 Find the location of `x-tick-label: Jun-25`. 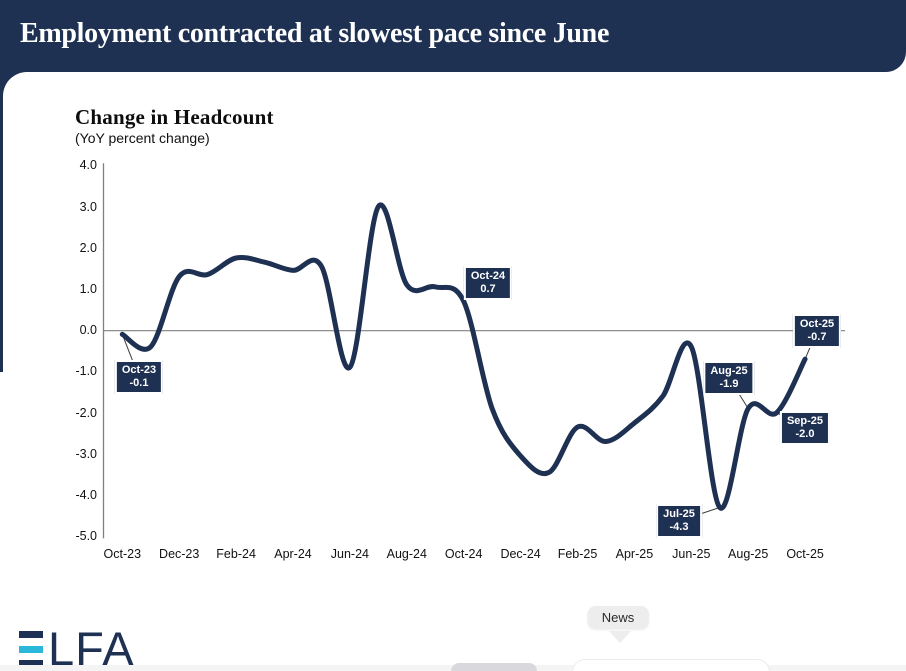

x-tick-label: Jun-25 is located at coordinates (691, 554).